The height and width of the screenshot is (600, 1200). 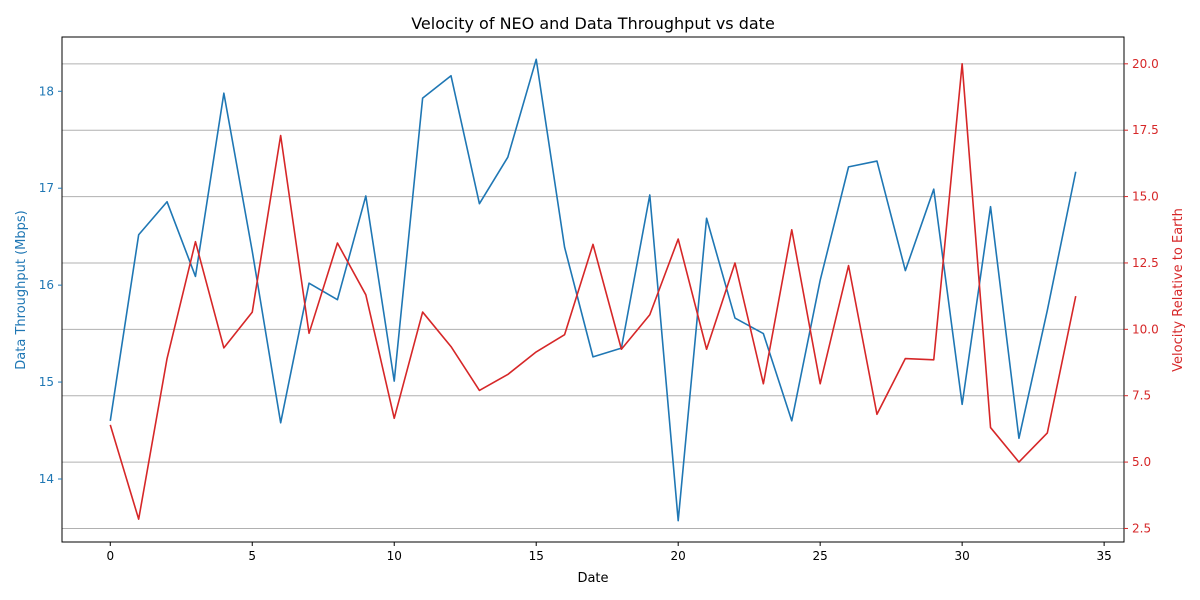 What do you see at coordinates (536, 556) in the screenshot?
I see `x-tick-label: 15` at bounding box center [536, 556].